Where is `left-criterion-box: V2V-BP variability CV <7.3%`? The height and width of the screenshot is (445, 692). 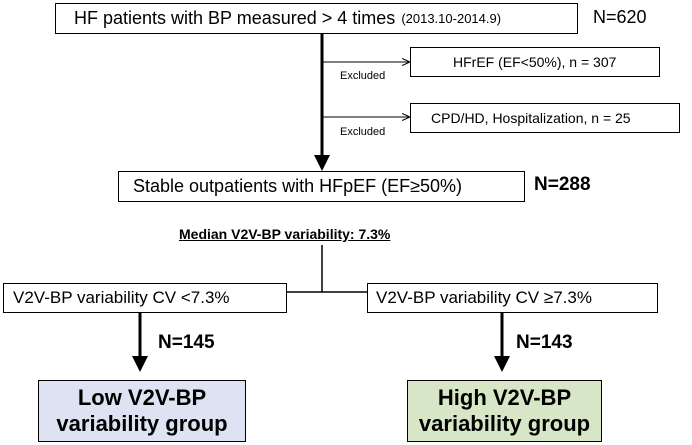 left-criterion-box: V2V-BP variability CV <7.3% is located at coordinates (145, 298).